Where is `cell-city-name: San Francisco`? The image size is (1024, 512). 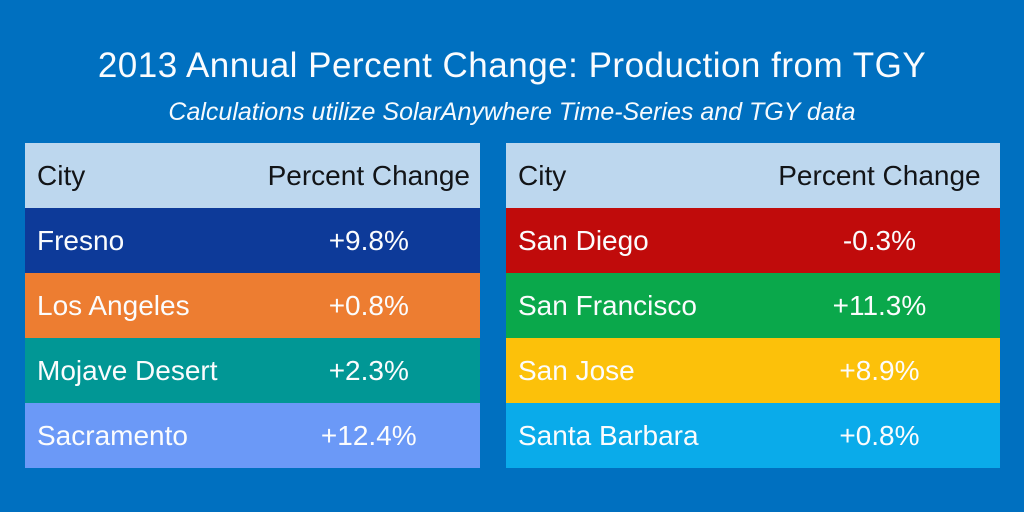 cell-city-name: San Francisco is located at coordinates (607, 305).